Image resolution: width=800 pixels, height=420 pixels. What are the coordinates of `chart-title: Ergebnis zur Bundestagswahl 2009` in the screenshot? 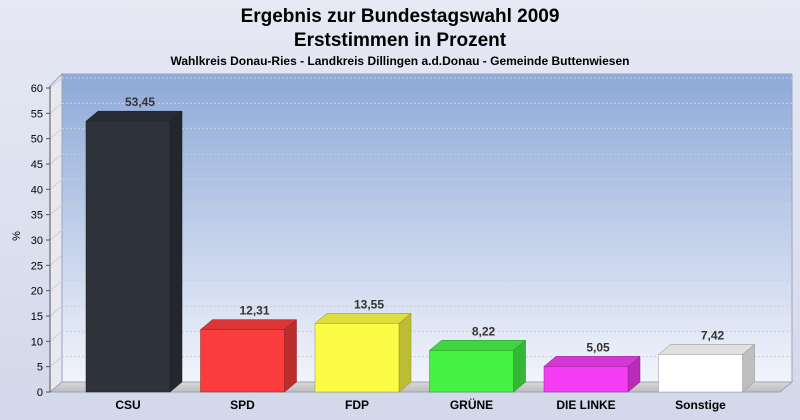 It's located at (400, 16).